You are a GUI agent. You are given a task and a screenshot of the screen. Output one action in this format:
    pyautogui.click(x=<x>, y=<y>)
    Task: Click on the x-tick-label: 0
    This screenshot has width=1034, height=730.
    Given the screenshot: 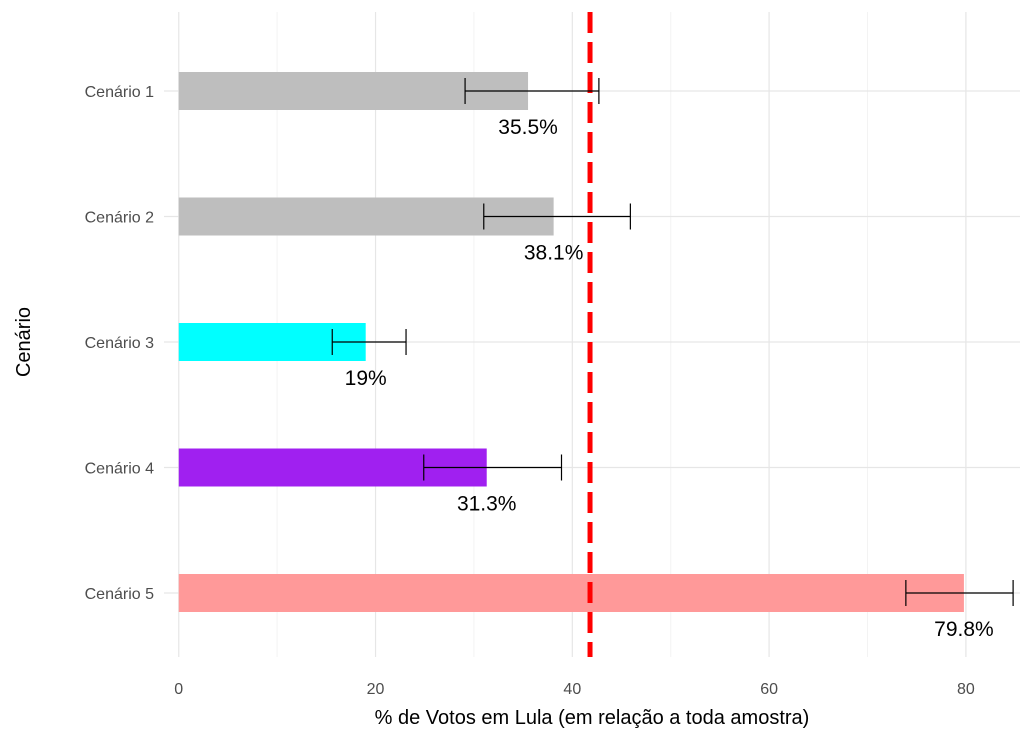 What is the action you would take?
    pyautogui.click(x=178, y=689)
    